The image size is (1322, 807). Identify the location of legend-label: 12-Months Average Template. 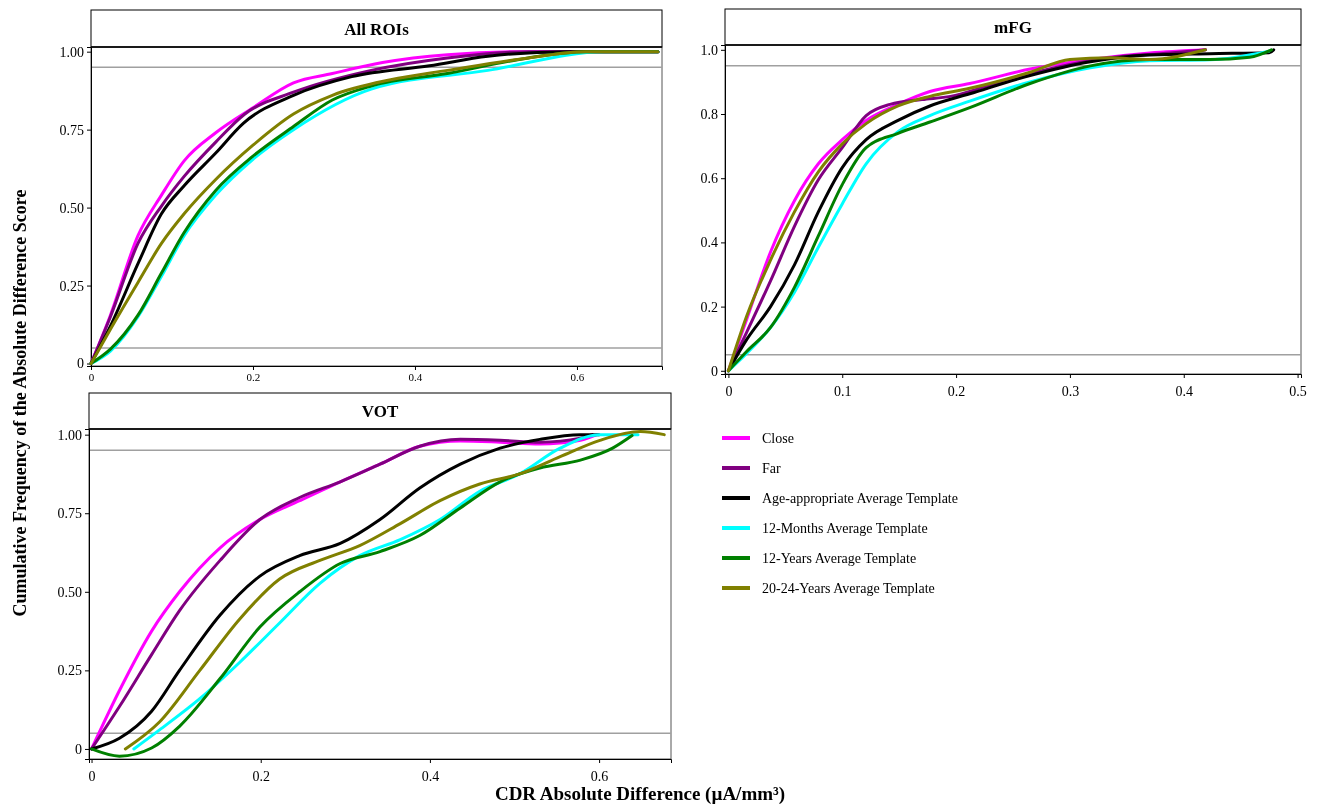
(845, 528).